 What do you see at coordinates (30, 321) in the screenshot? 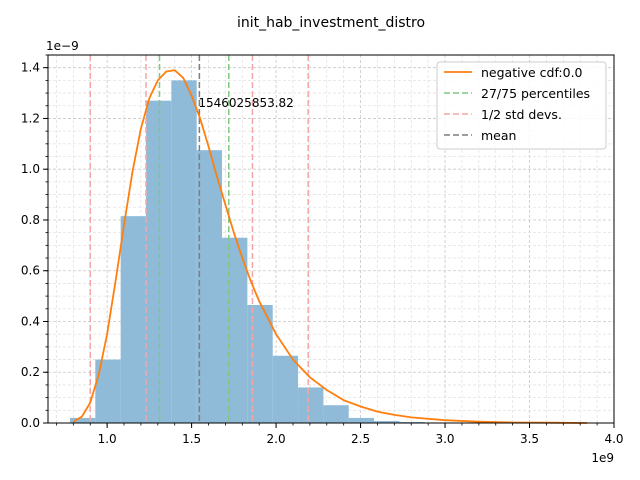
I see `y-tick-label: 0.4` at bounding box center [30, 321].